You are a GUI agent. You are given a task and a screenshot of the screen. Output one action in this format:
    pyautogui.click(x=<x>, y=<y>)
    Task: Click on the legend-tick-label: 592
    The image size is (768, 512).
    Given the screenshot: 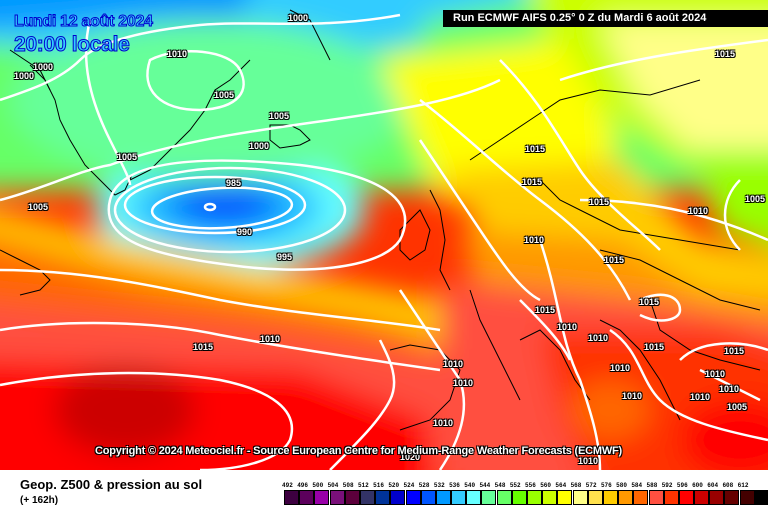 What is the action you would take?
    pyautogui.click(x=667, y=485)
    